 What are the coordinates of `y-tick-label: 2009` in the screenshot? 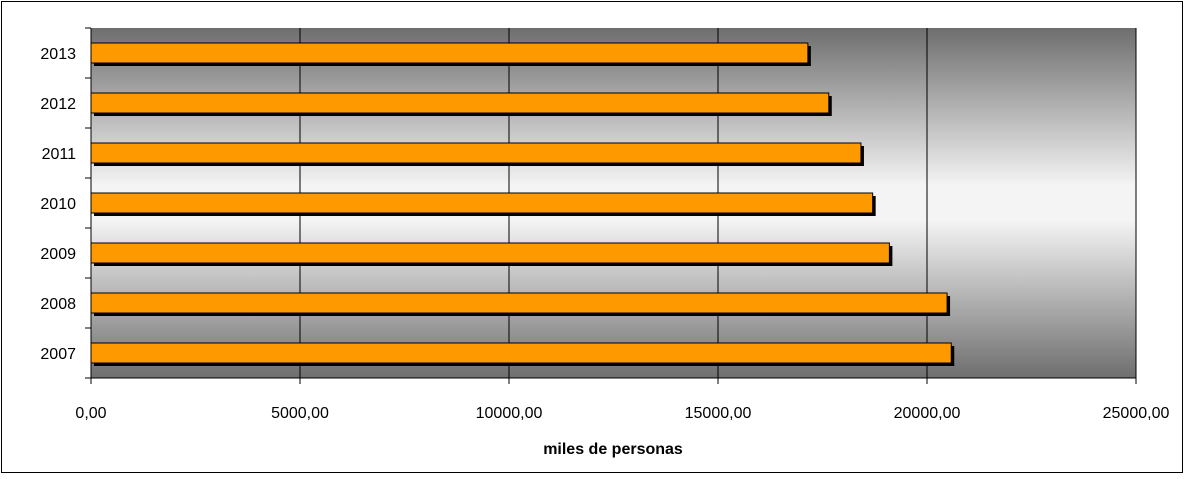 It's located at (58, 254).